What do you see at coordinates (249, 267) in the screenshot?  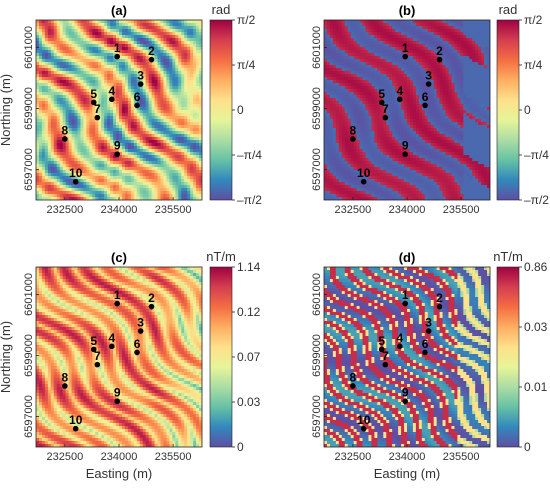 I see `colorbar-tick-label: 1.14` at bounding box center [249, 267].